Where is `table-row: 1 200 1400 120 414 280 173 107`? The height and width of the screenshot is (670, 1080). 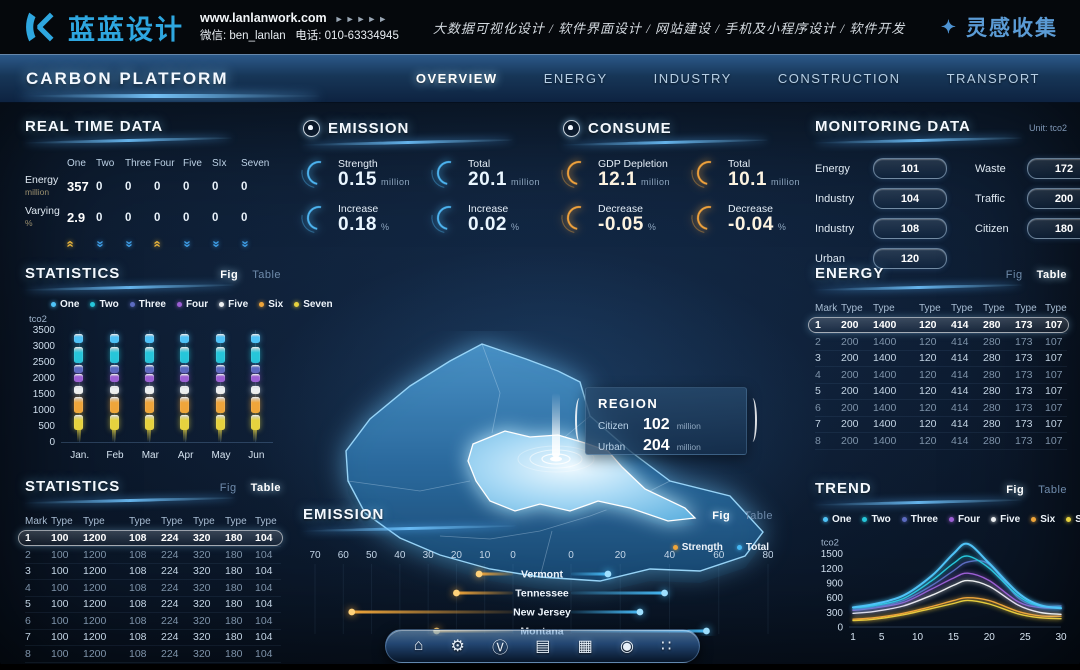 table-row: 1 200 1400 120 414 280 173 107 is located at coordinates (938, 325).